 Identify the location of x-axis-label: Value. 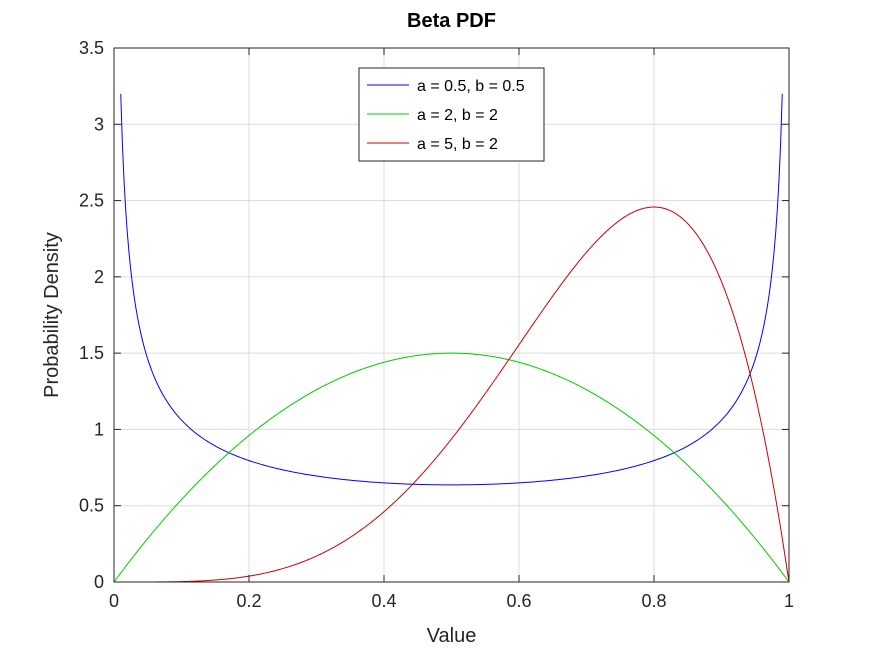
(452, 636).